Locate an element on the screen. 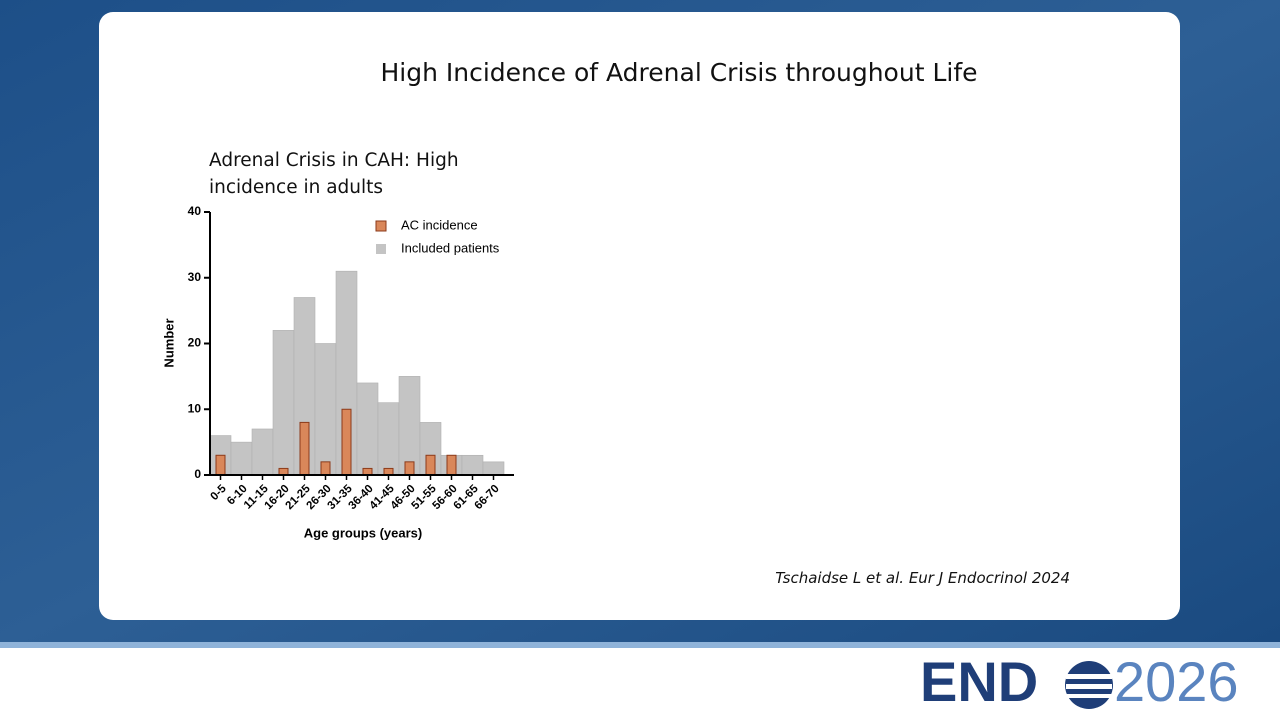 Image resolution: width=1280 pixels, height=720 pixels. y-axis-label: Number is located at coordinates (168, 342).